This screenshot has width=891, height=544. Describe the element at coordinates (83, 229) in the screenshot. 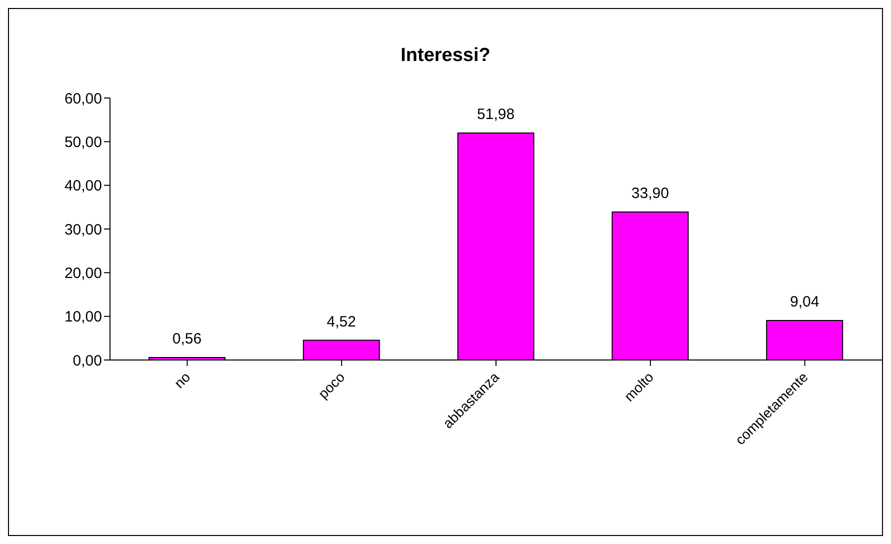

I see `y-tick-label: 30,00` at that location.